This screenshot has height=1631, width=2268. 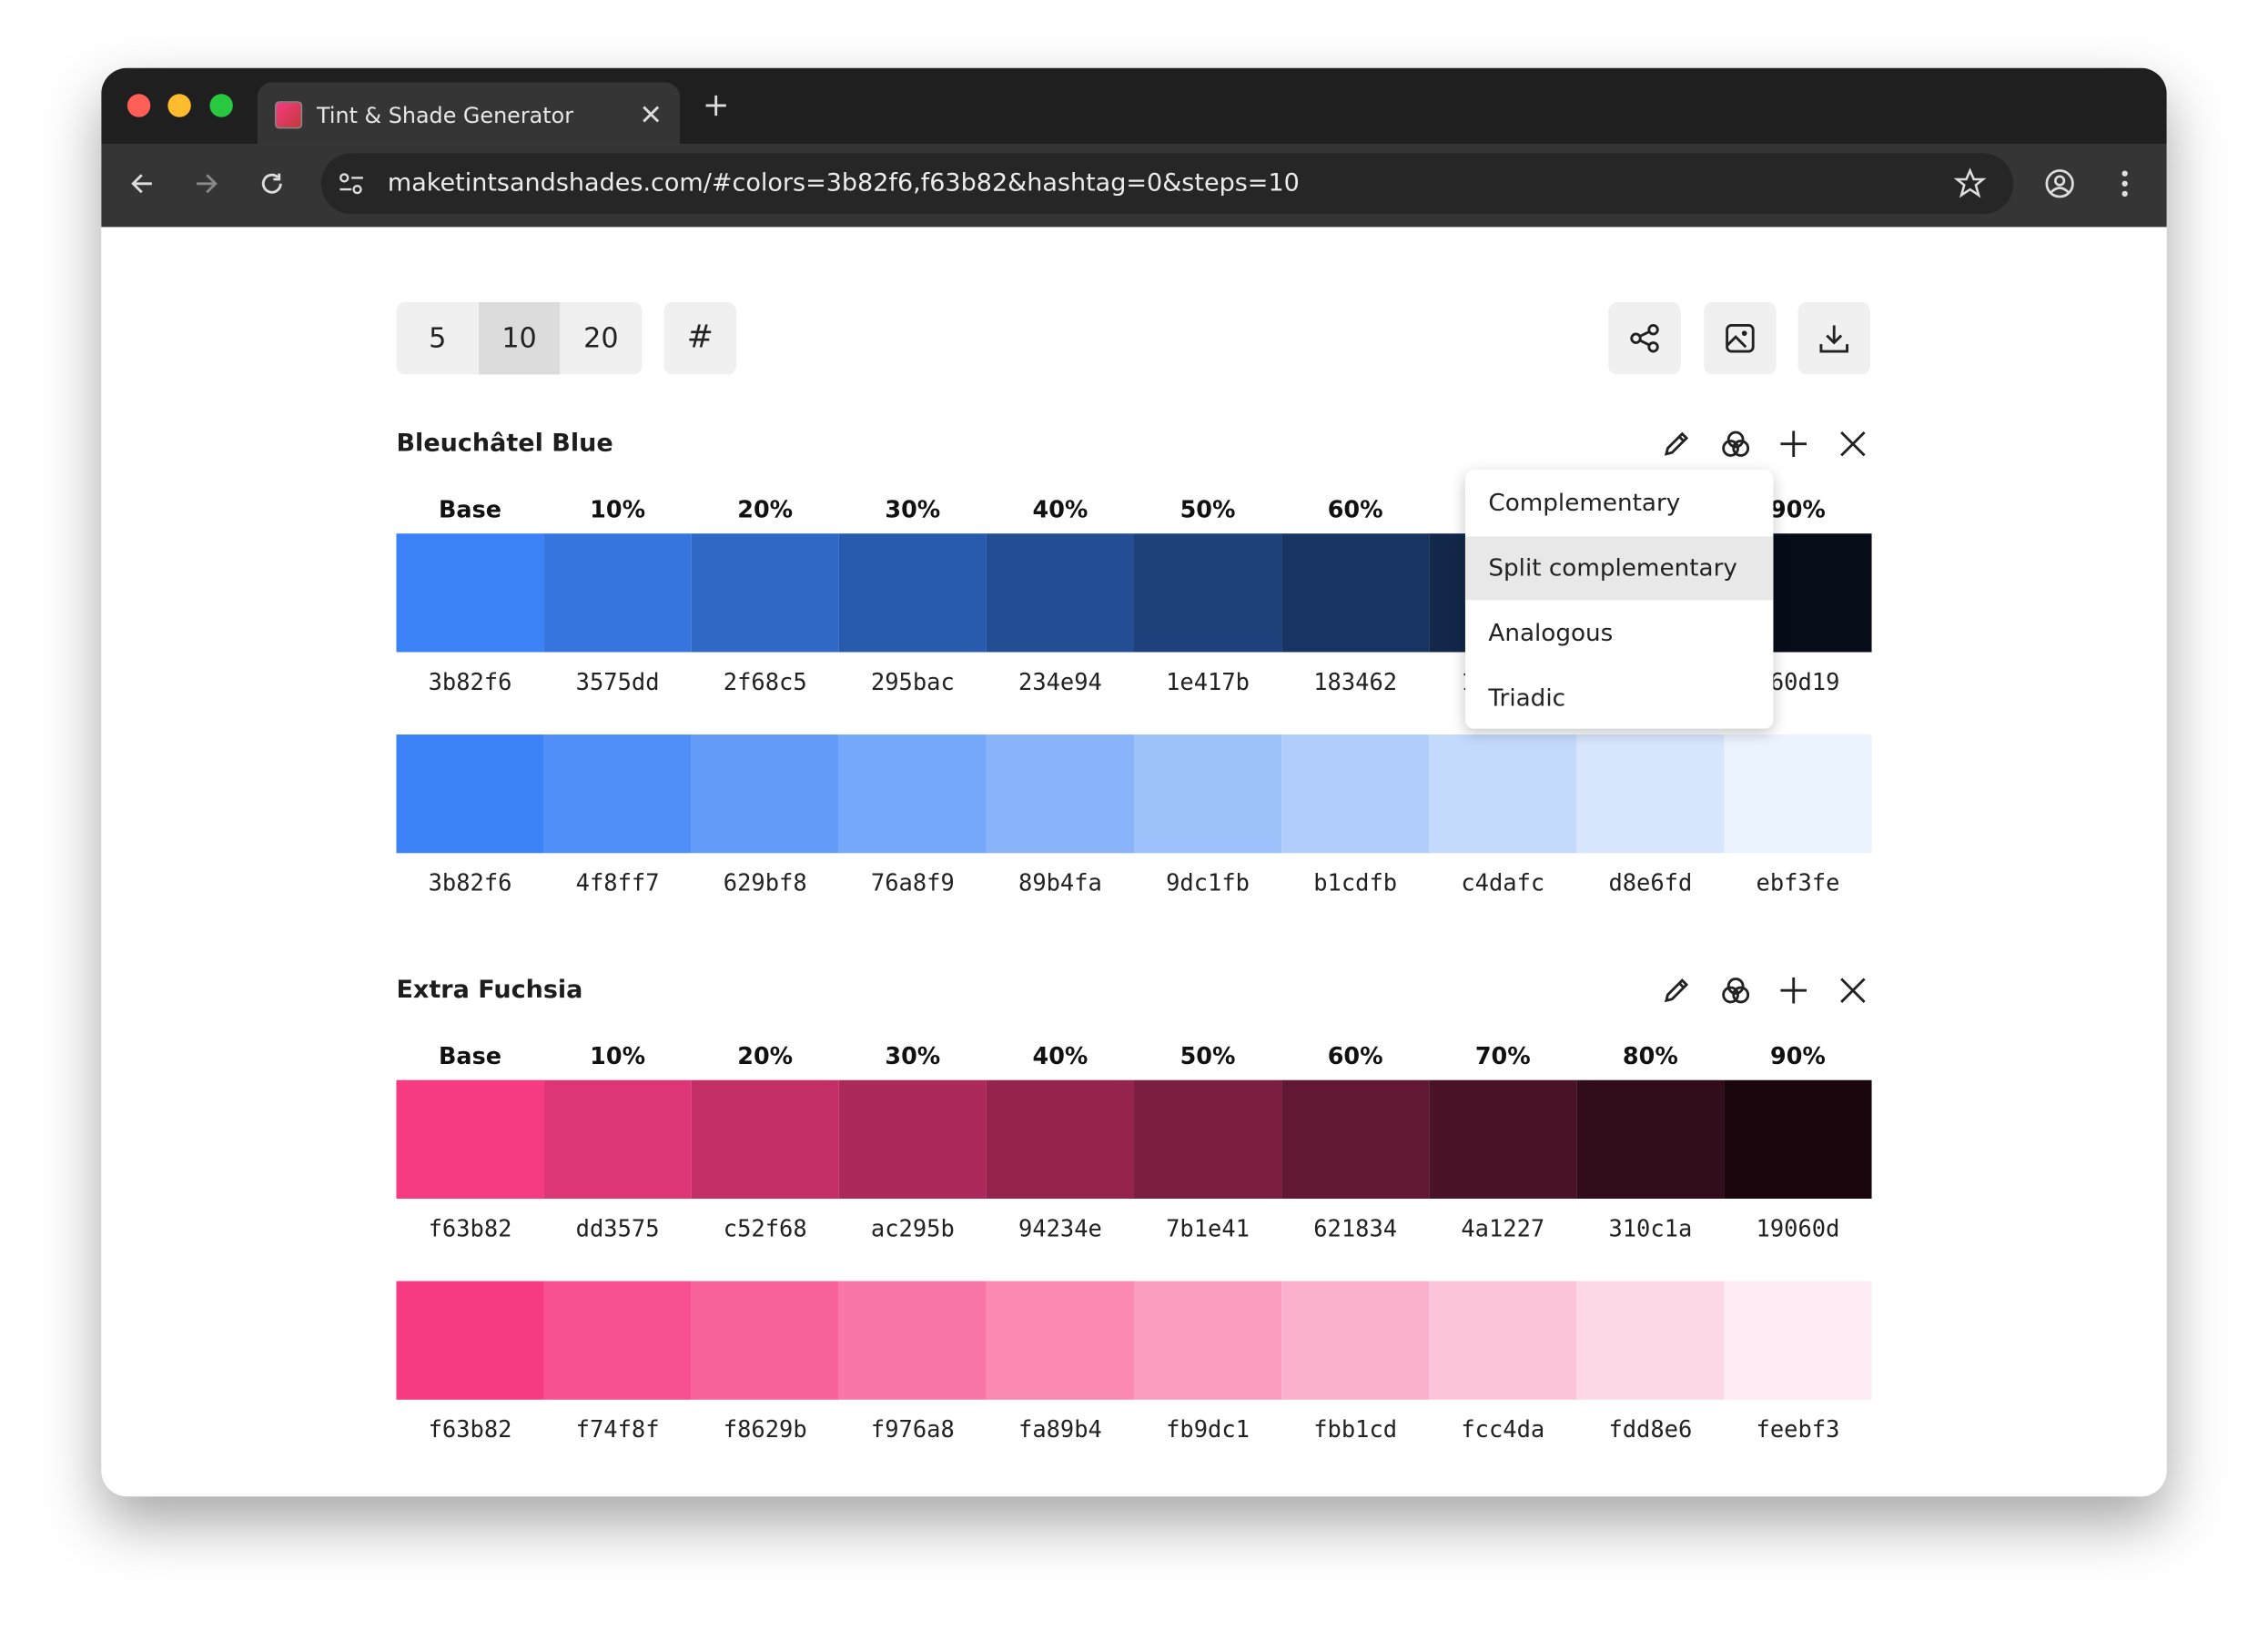 I want to click on hex-label: 1e417b, so click(x=1208, y=681).